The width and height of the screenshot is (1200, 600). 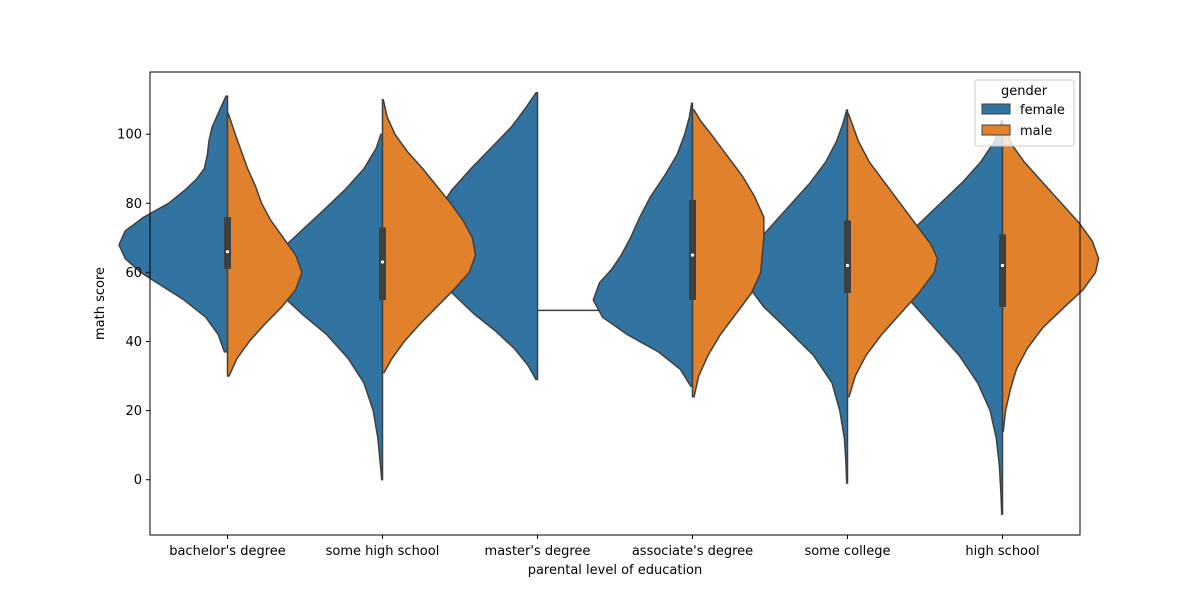 I want to click on violin-male-some-college, so click(x=892, y=255).